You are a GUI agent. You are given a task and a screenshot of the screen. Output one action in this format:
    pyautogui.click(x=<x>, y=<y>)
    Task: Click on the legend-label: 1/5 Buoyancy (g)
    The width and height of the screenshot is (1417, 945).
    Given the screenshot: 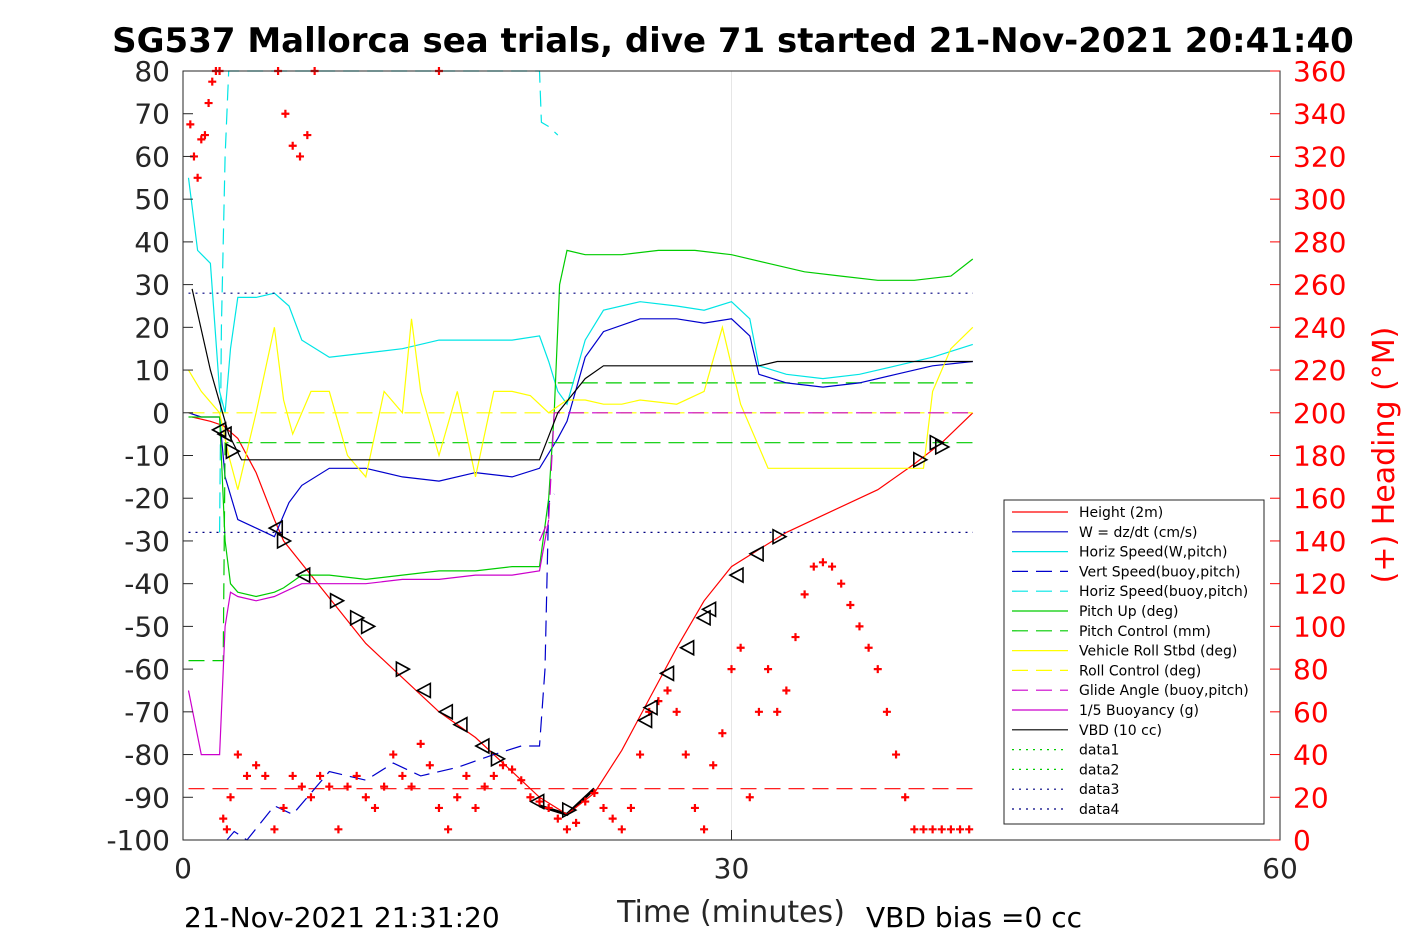 What is the action you would take?
    pyautogui.click(x=1139, y=711)
    